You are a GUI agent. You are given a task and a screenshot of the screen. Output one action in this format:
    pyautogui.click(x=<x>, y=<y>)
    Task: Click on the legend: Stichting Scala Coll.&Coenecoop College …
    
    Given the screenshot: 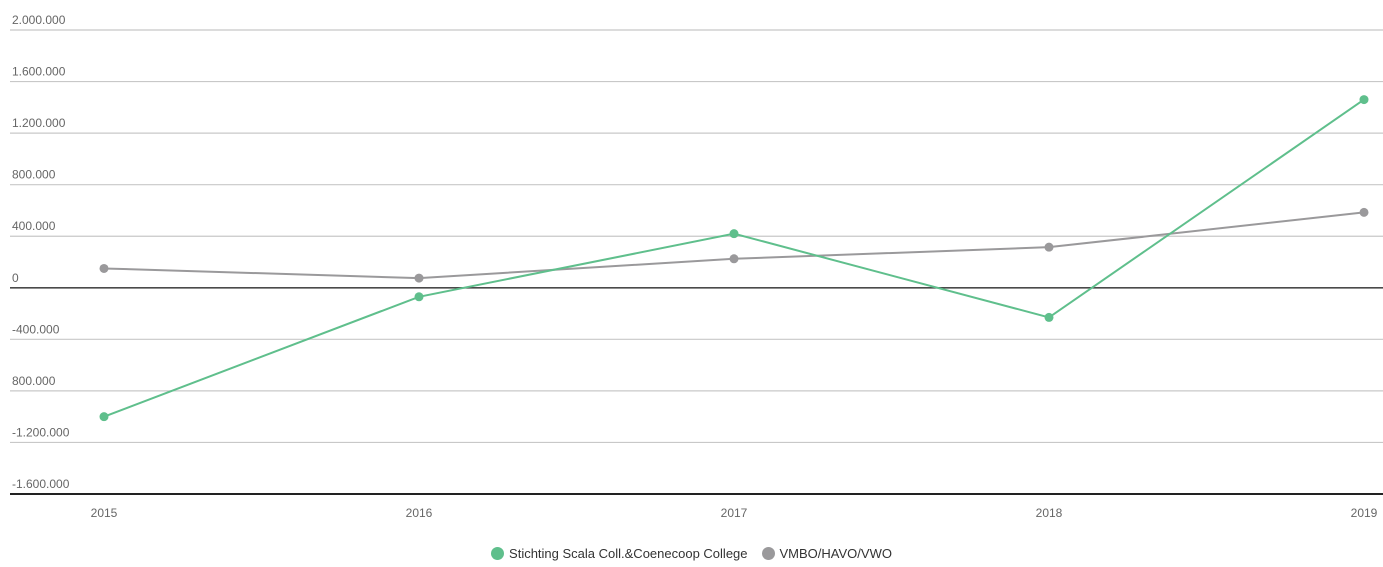 What is the action you would take?
    pyautogui.click(x=691, y=553)
    